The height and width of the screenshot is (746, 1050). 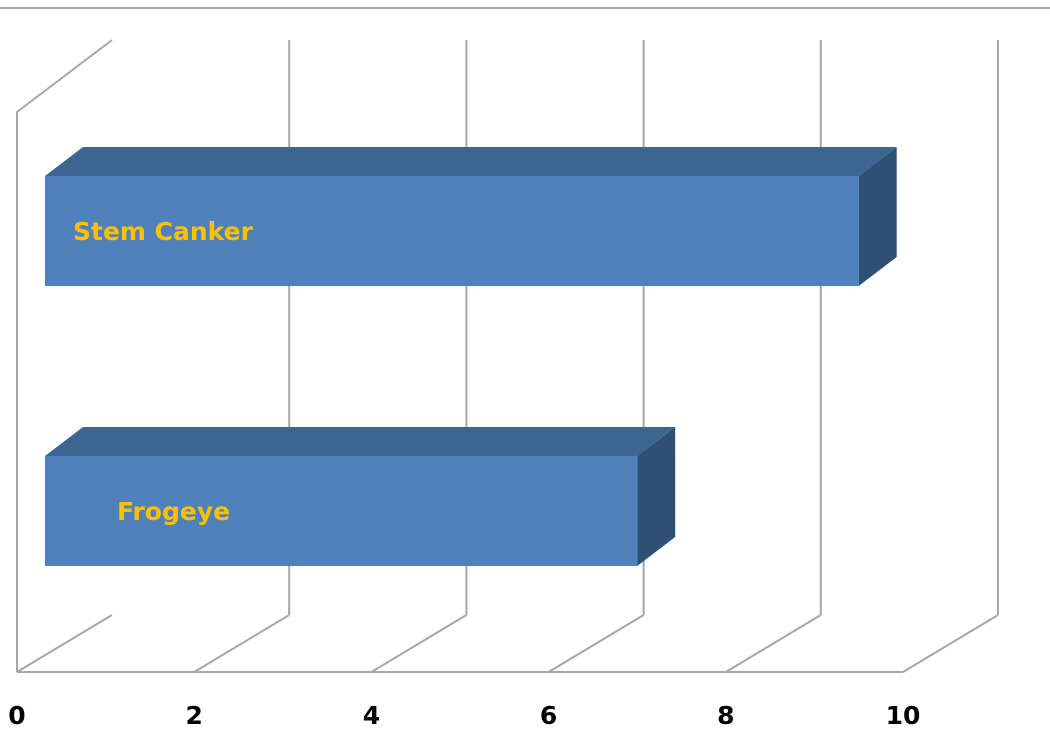 I want to click on bar-label: Stem Canker, so click(x=163, y=231).